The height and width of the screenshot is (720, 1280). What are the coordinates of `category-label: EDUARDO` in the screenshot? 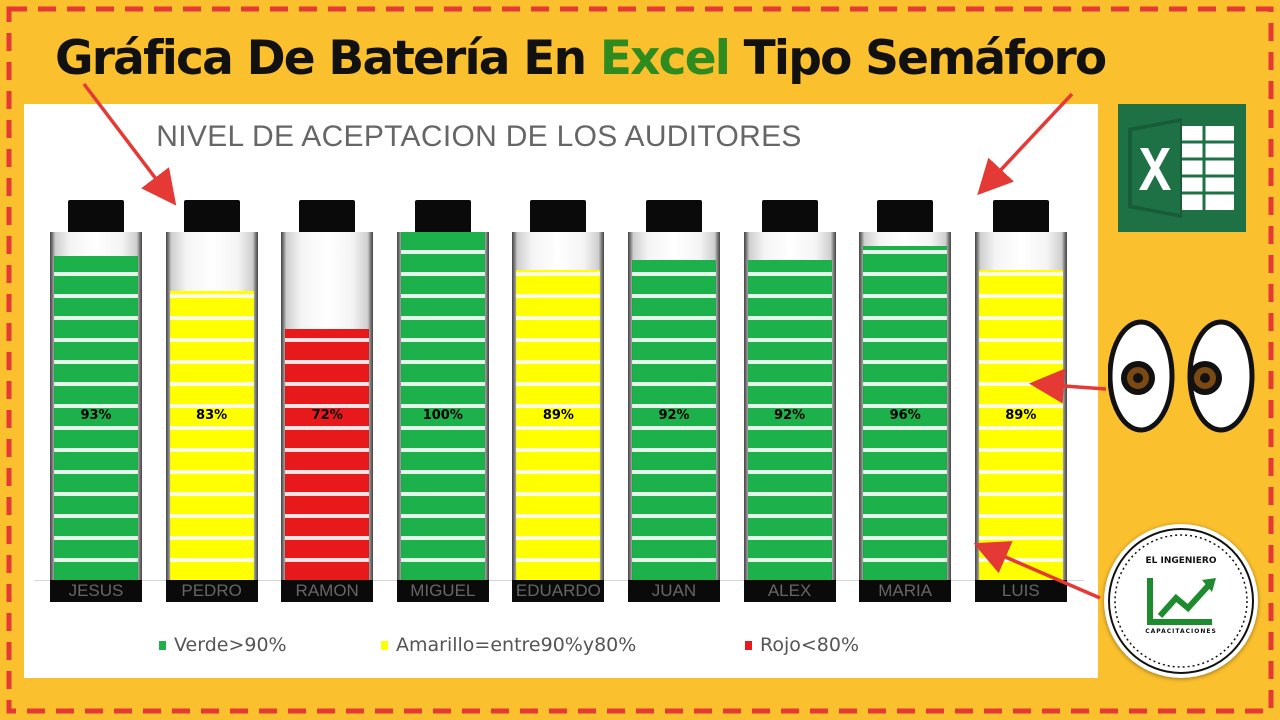 It's located at (558, 590).